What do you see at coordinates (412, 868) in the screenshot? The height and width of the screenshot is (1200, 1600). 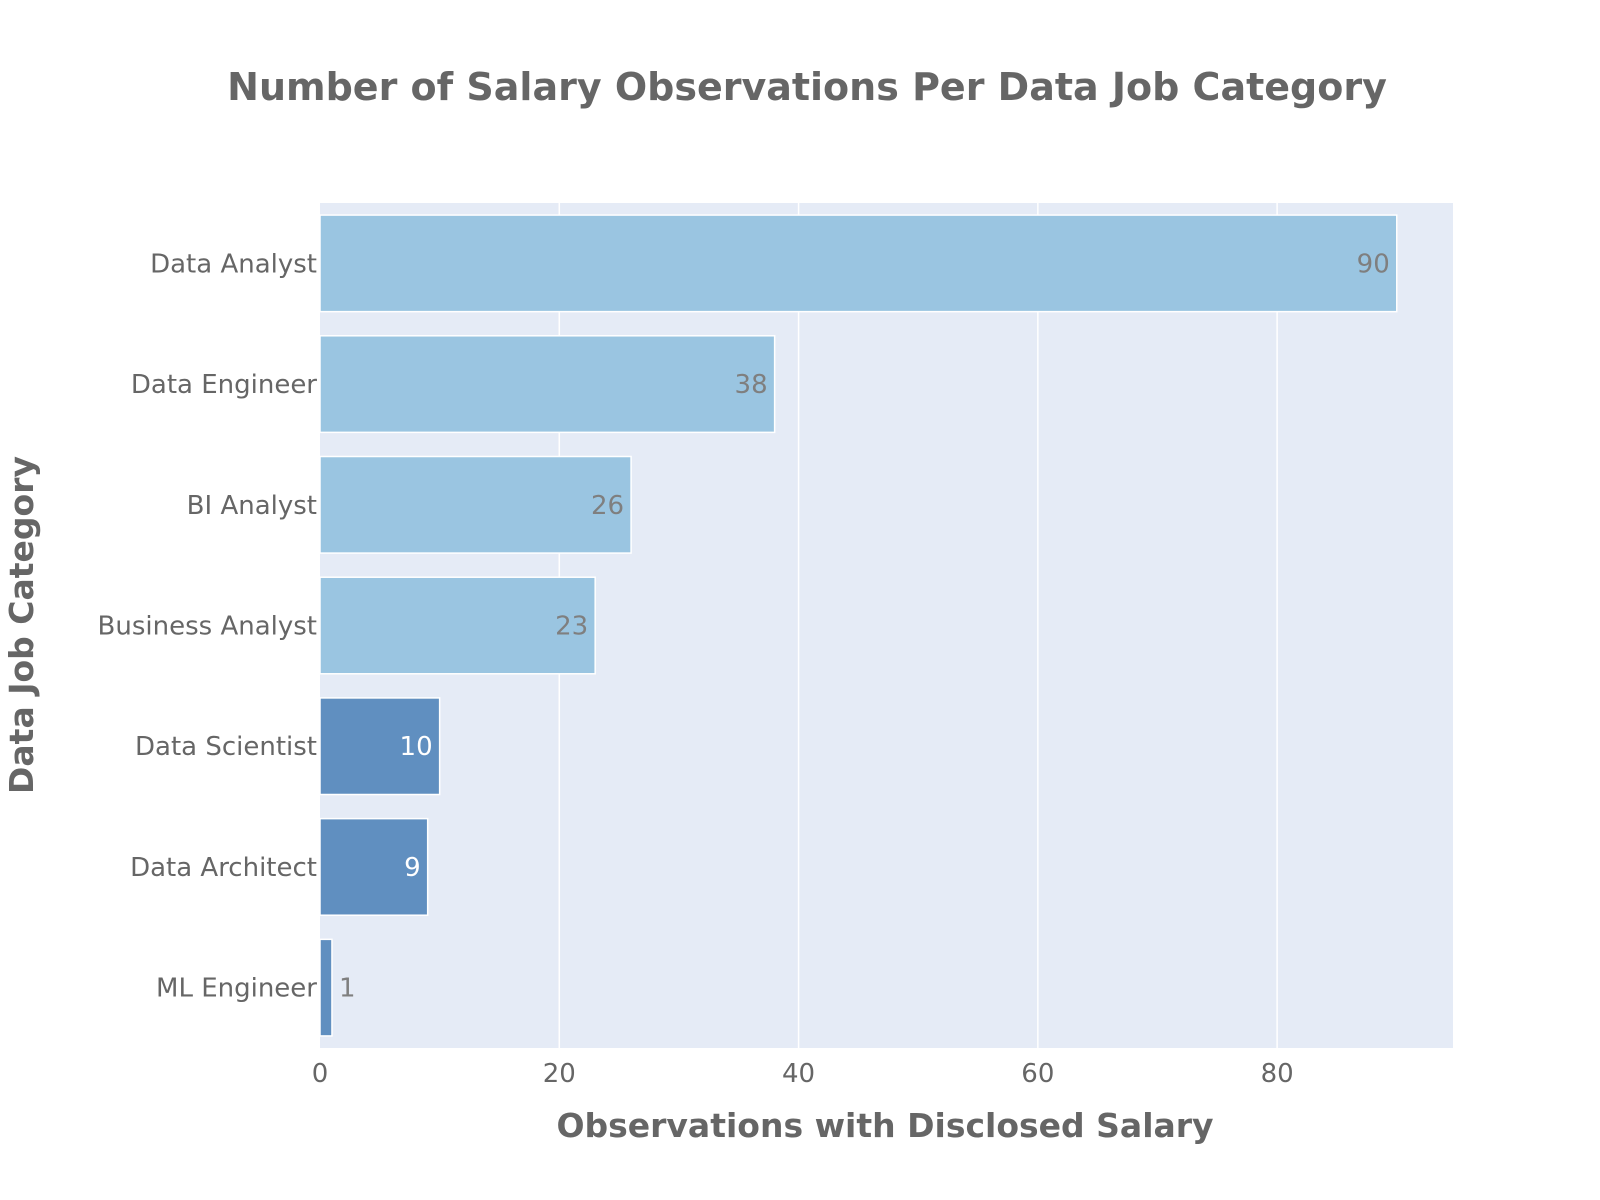 I see `bar-value-label-data-architect: 9` at bounding box center [412, 868].